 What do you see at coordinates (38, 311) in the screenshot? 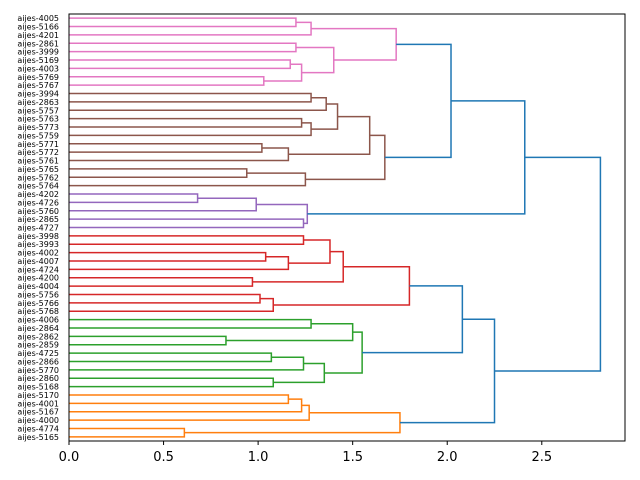
I see `leaf-label: aijes-5768` at bounding box center [38, 311].